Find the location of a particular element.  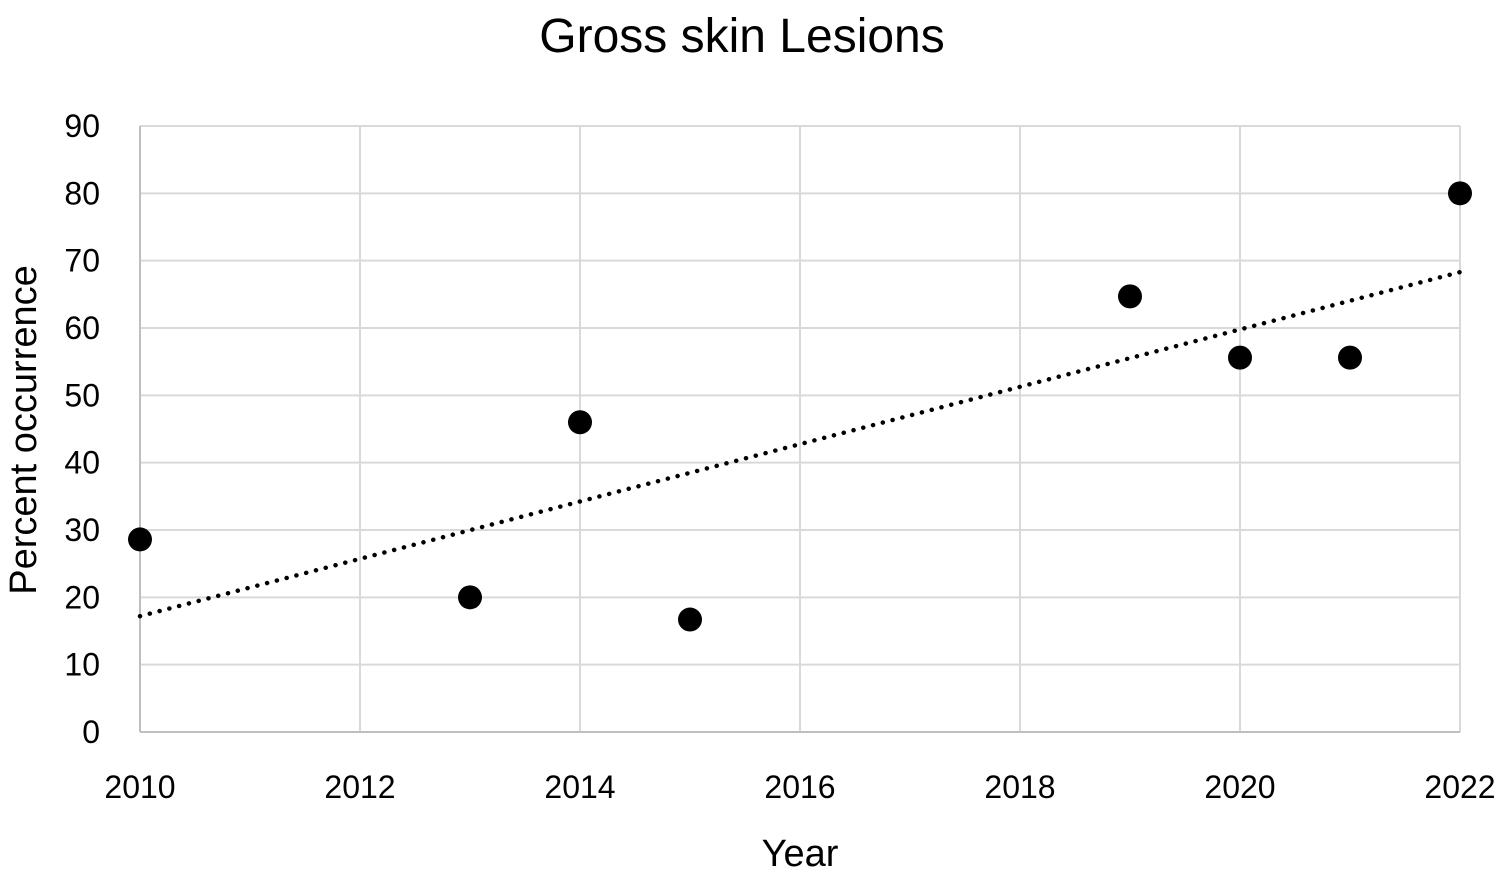

y-tick-label: 0 is located at coordinates (91, 732).